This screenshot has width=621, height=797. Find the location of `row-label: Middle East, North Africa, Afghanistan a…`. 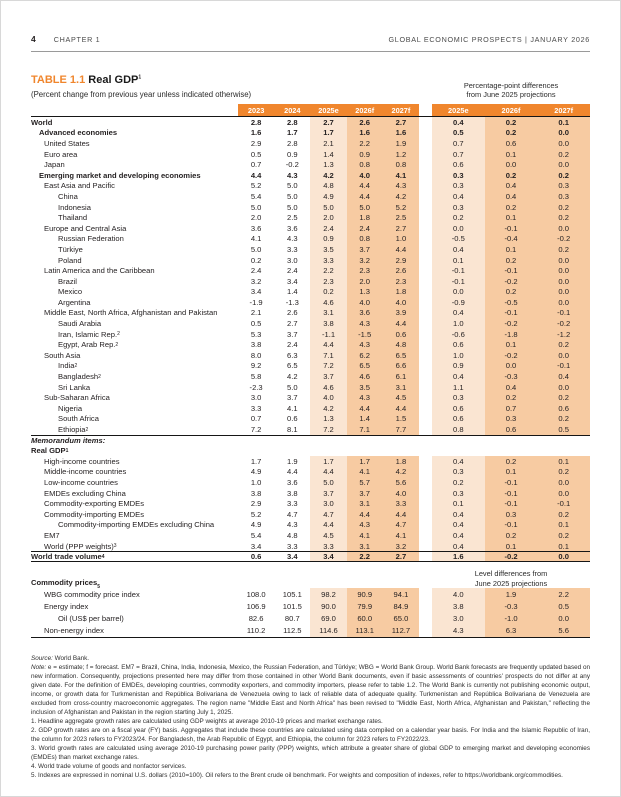

row-label: Middle East, North Africa, Afghanistan a… is located at coordinates (131, 313).